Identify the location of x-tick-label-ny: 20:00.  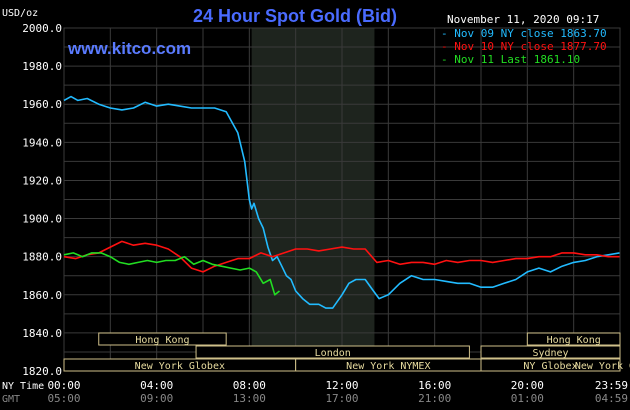
(527, 385).